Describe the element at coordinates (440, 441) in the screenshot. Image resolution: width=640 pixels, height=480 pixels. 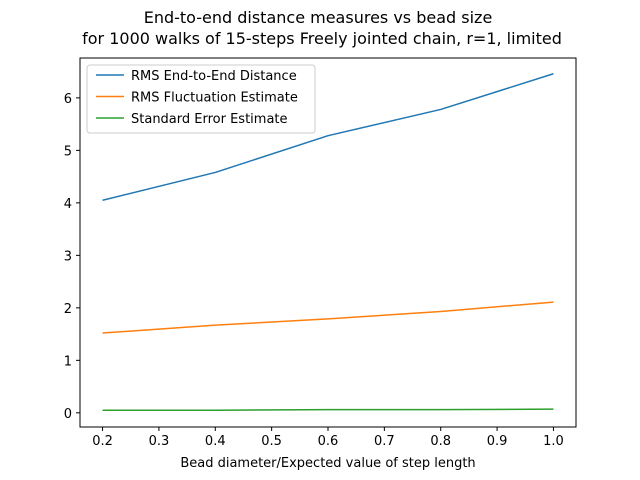
I see `x-tick-label: 0.8` at that location.